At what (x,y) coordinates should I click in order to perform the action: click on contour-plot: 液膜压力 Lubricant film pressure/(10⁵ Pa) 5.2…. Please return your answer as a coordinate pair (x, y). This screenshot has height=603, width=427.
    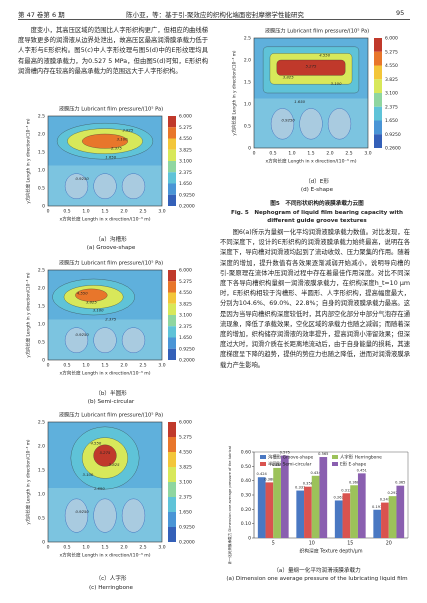
    Looking at the image, I should click on (110, 485).